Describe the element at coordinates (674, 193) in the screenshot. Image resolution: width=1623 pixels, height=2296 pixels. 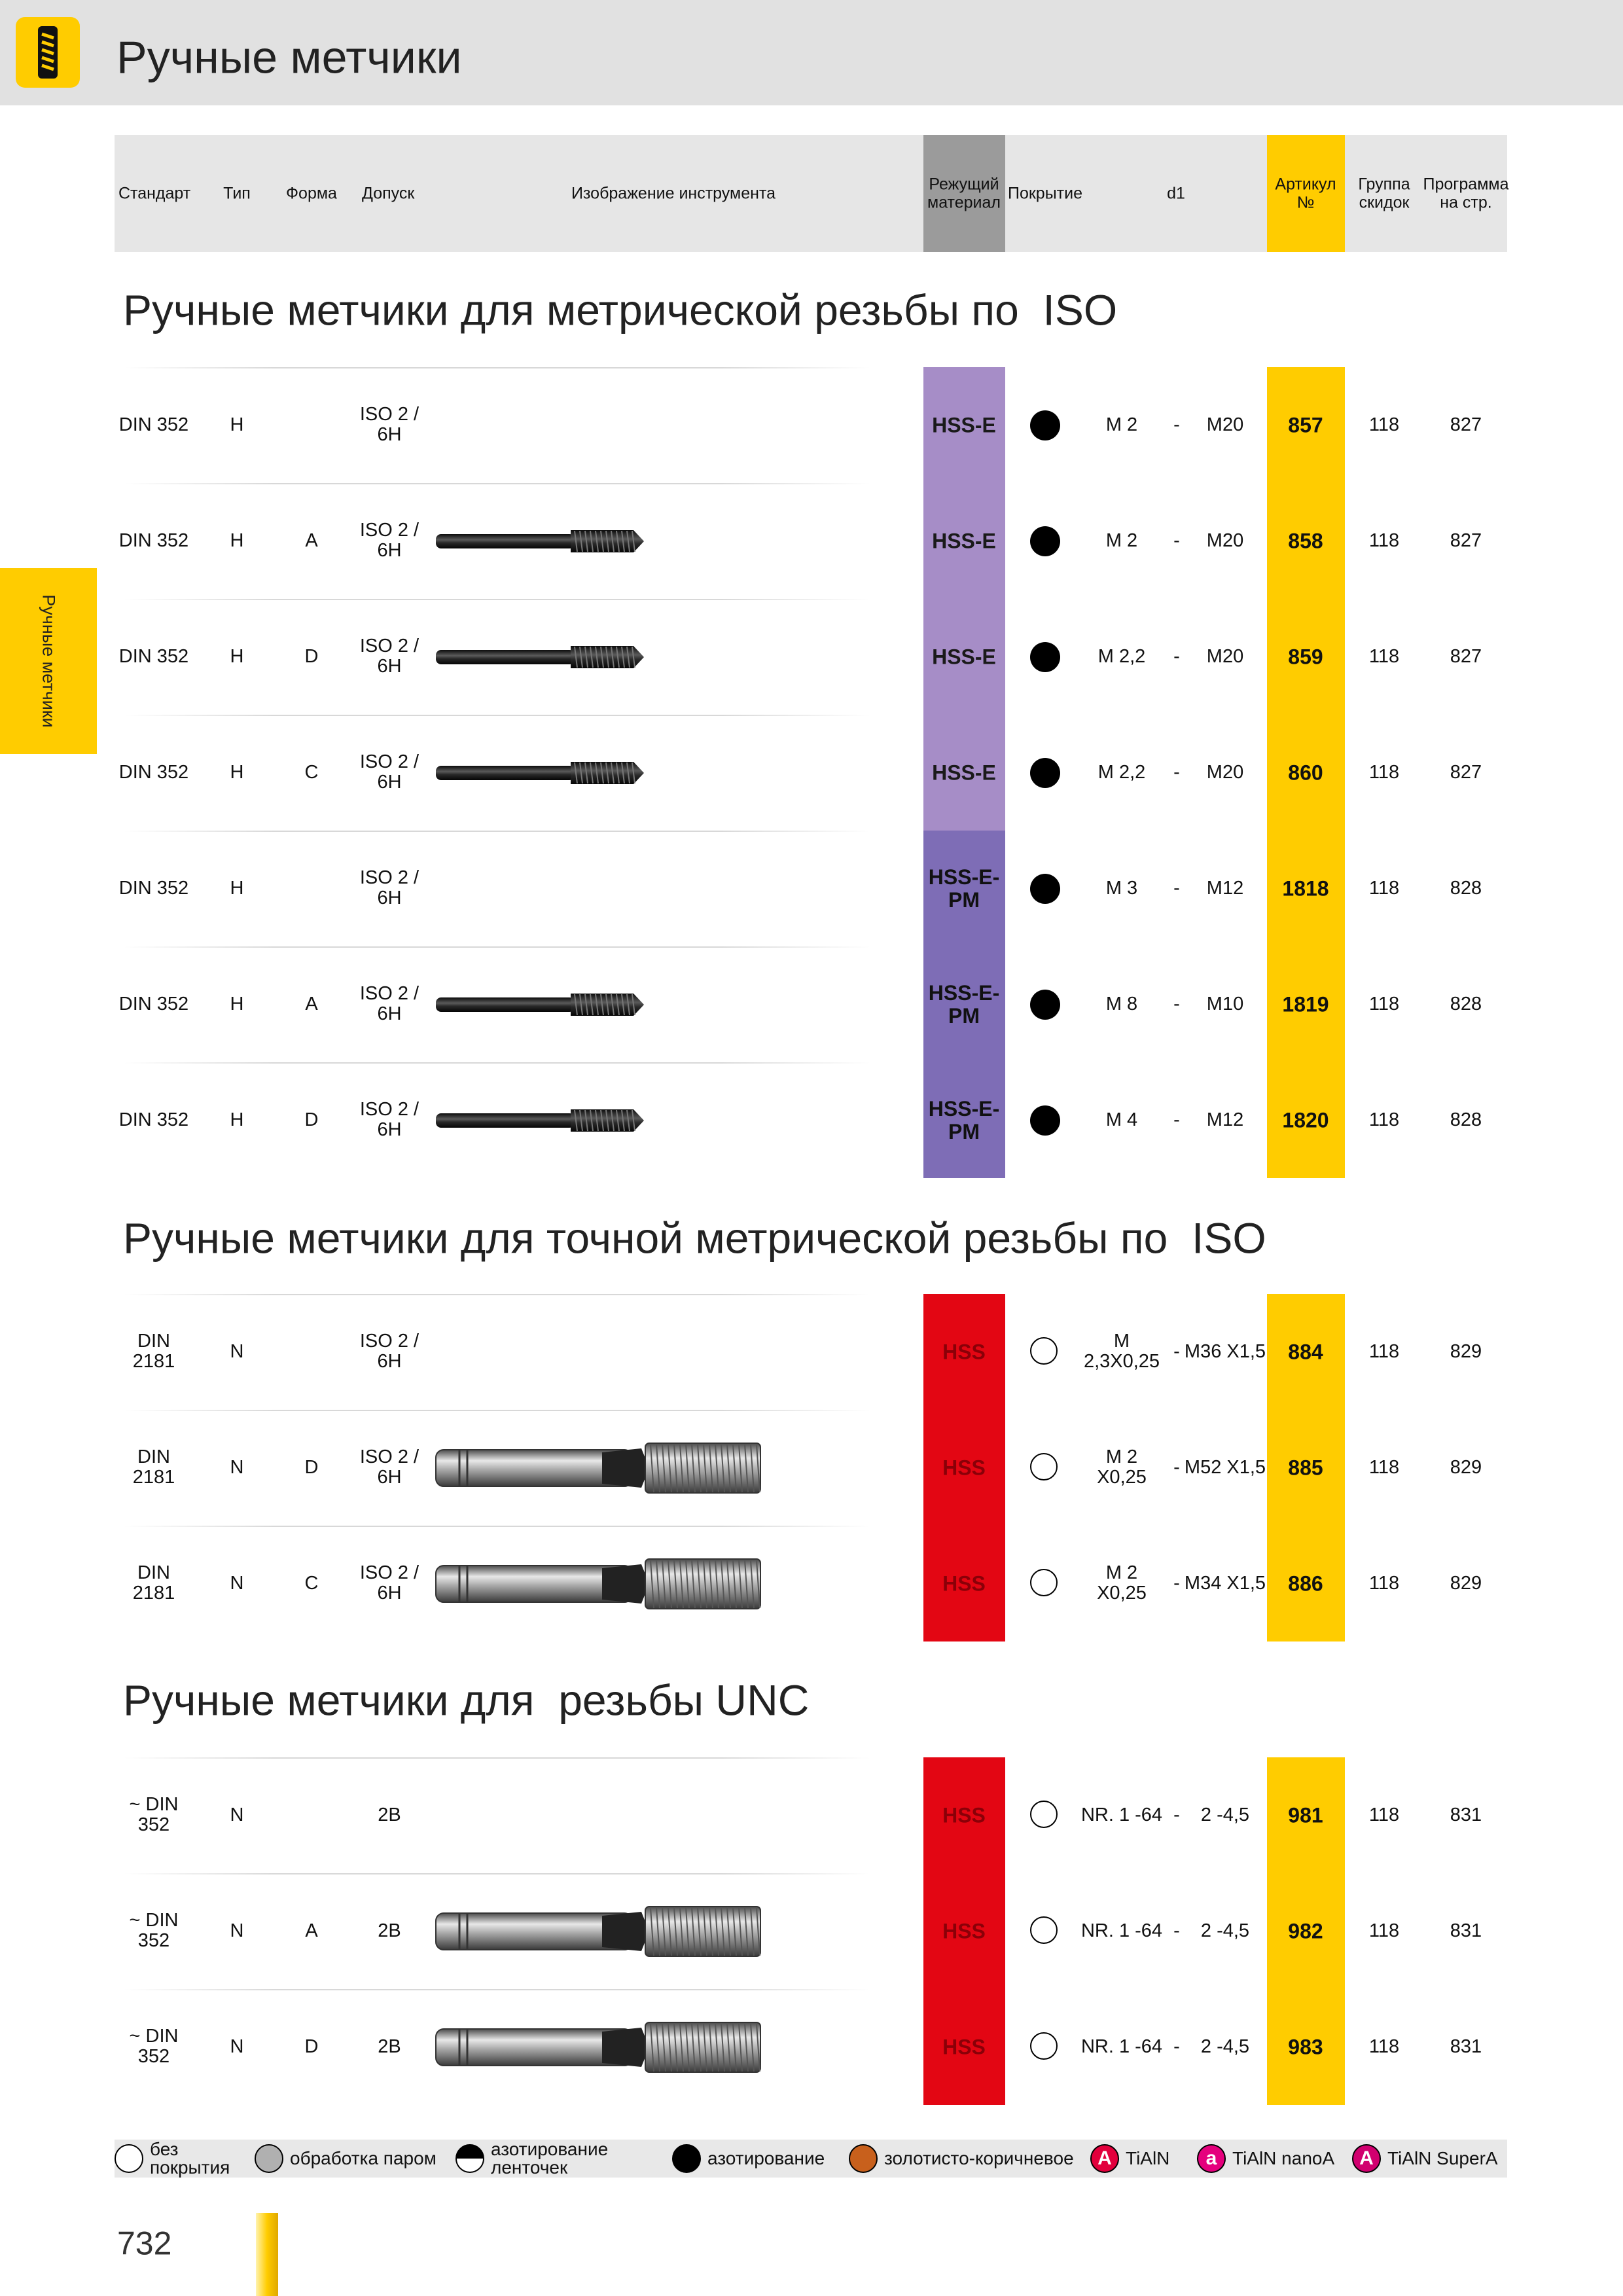
I see `column-header: Изображение инструмента` at that location.